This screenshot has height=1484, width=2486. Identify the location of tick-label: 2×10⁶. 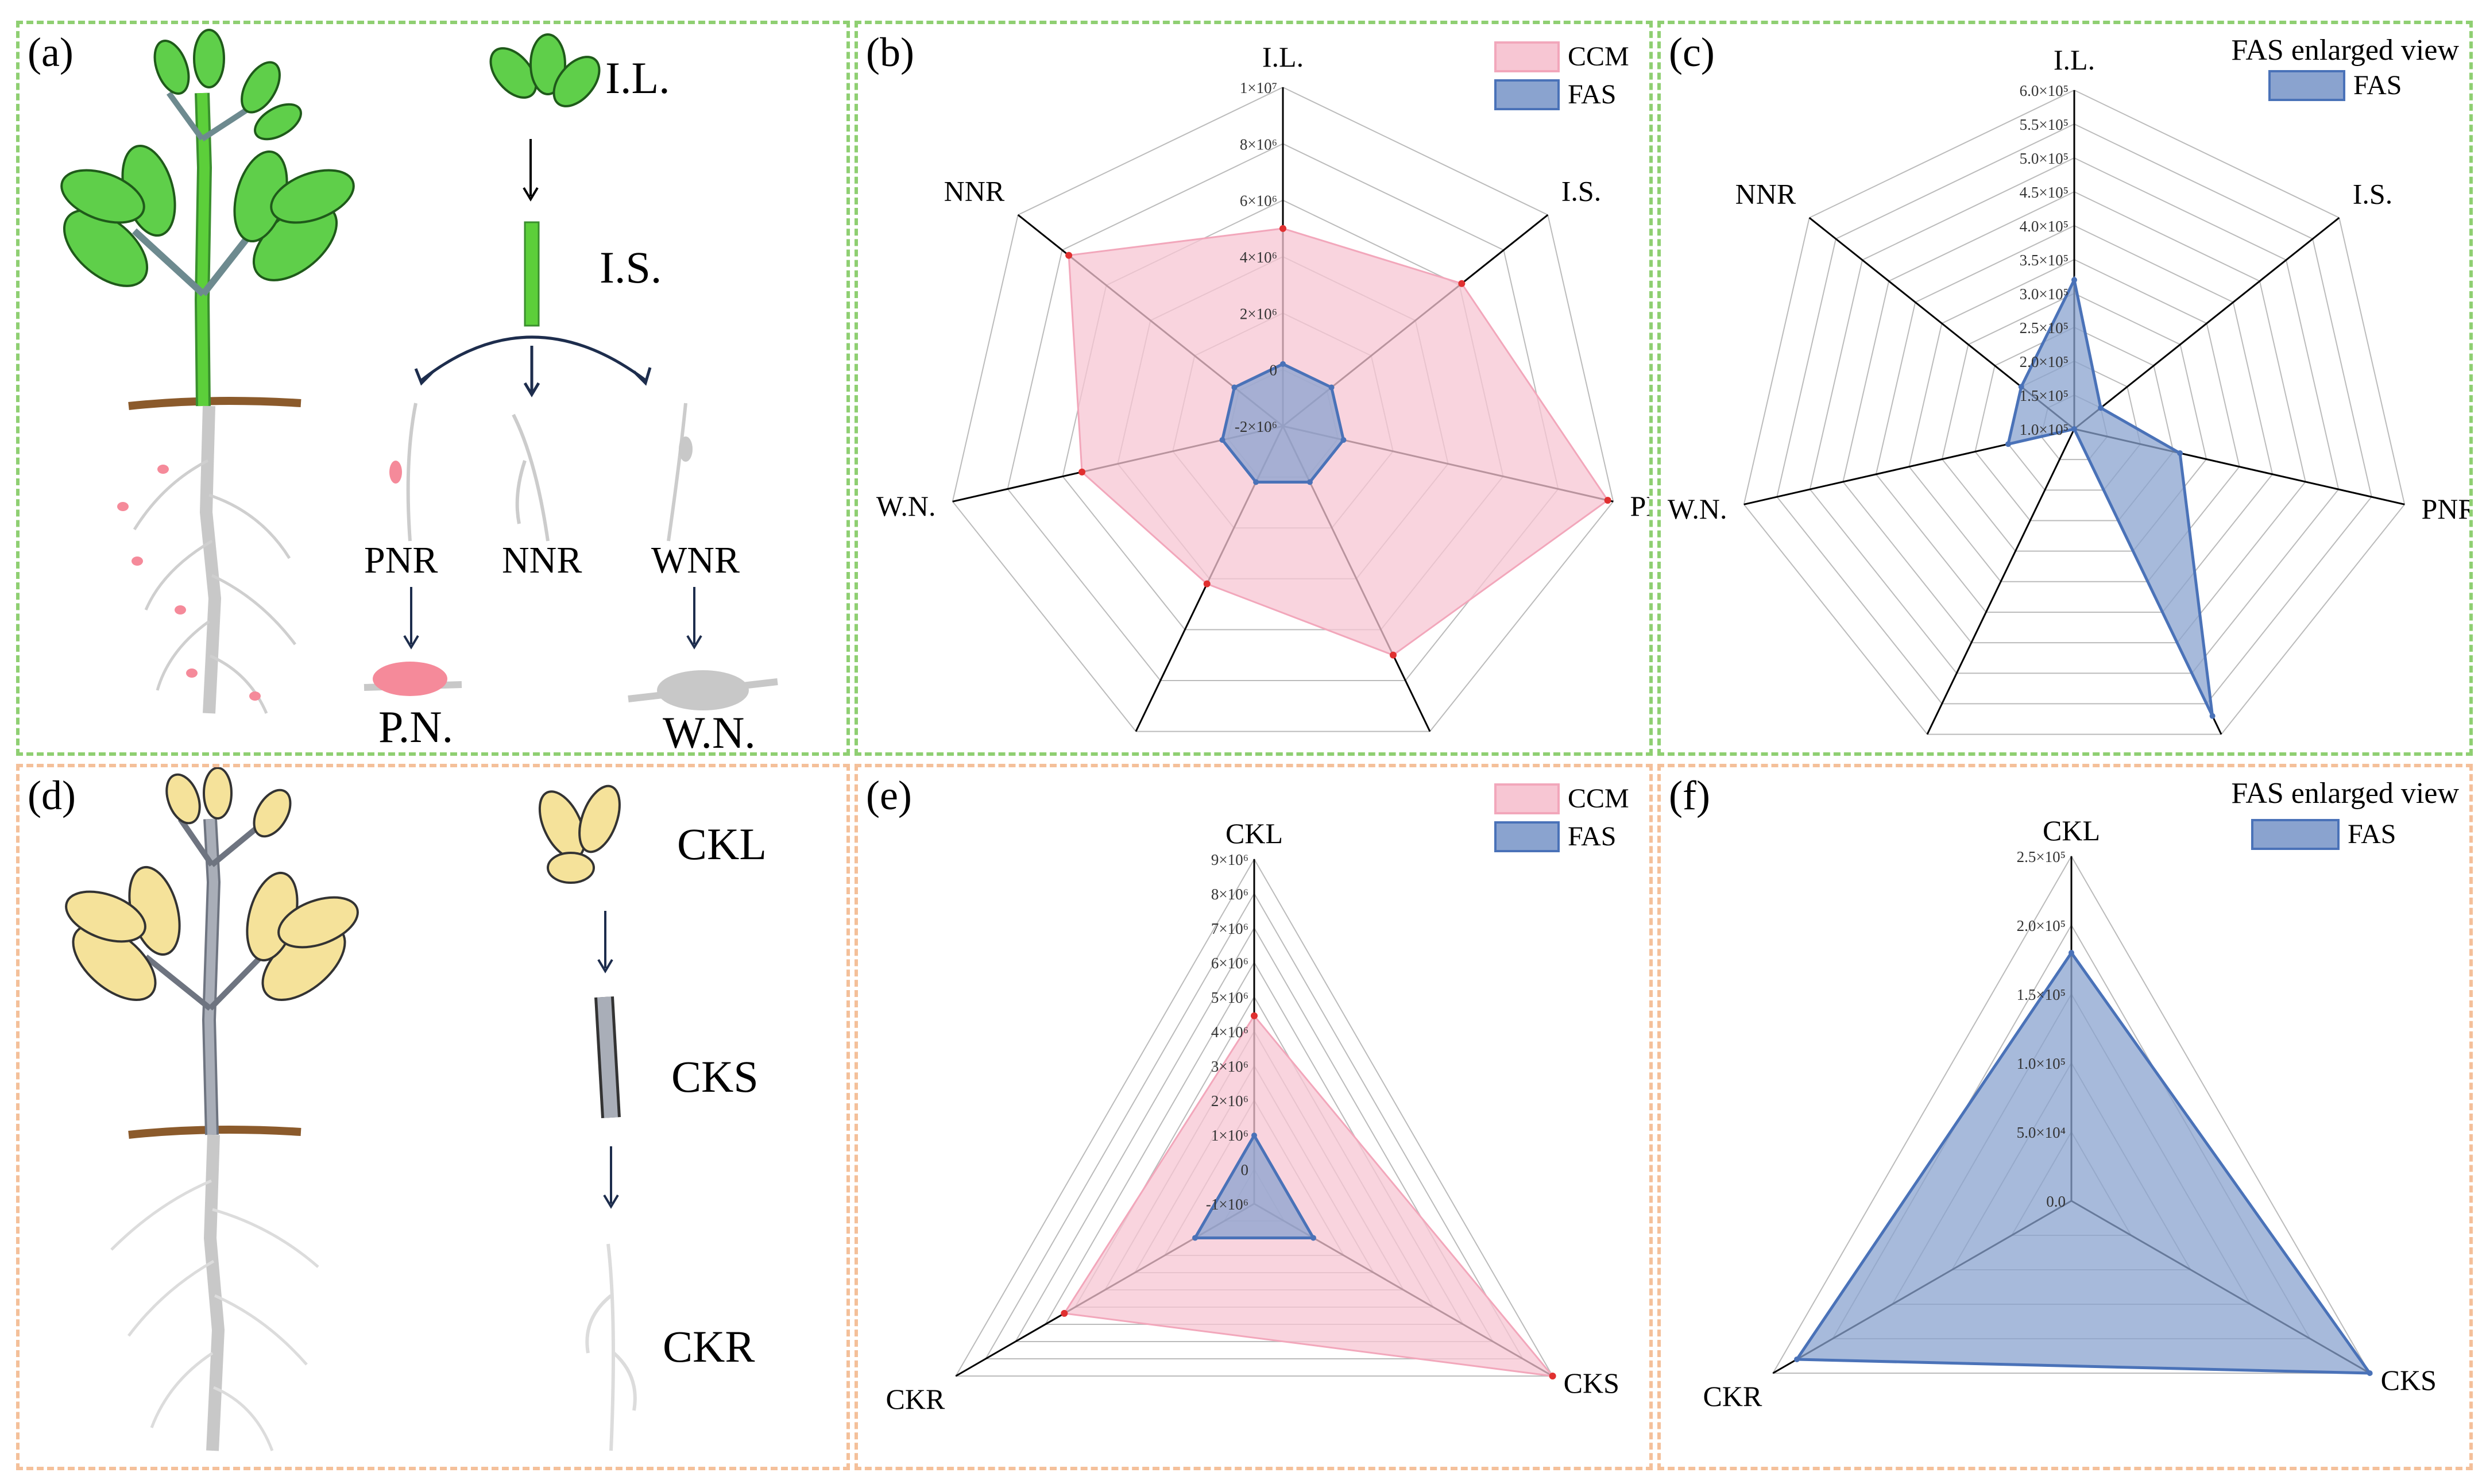
(1258, 313).